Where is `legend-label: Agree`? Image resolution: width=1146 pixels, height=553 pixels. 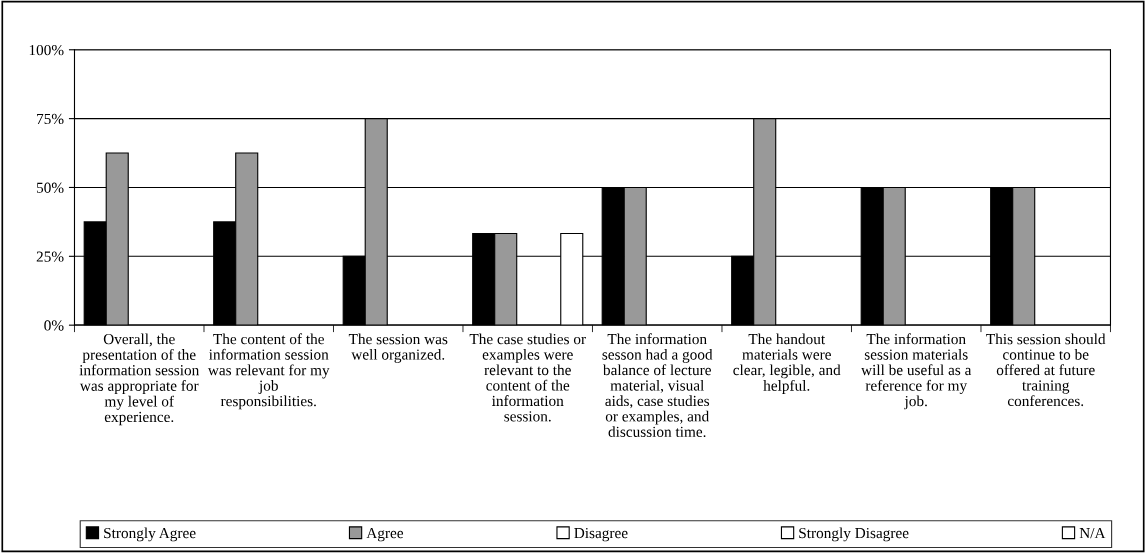 legend-label: Agree is located at coordinates (385, 534).